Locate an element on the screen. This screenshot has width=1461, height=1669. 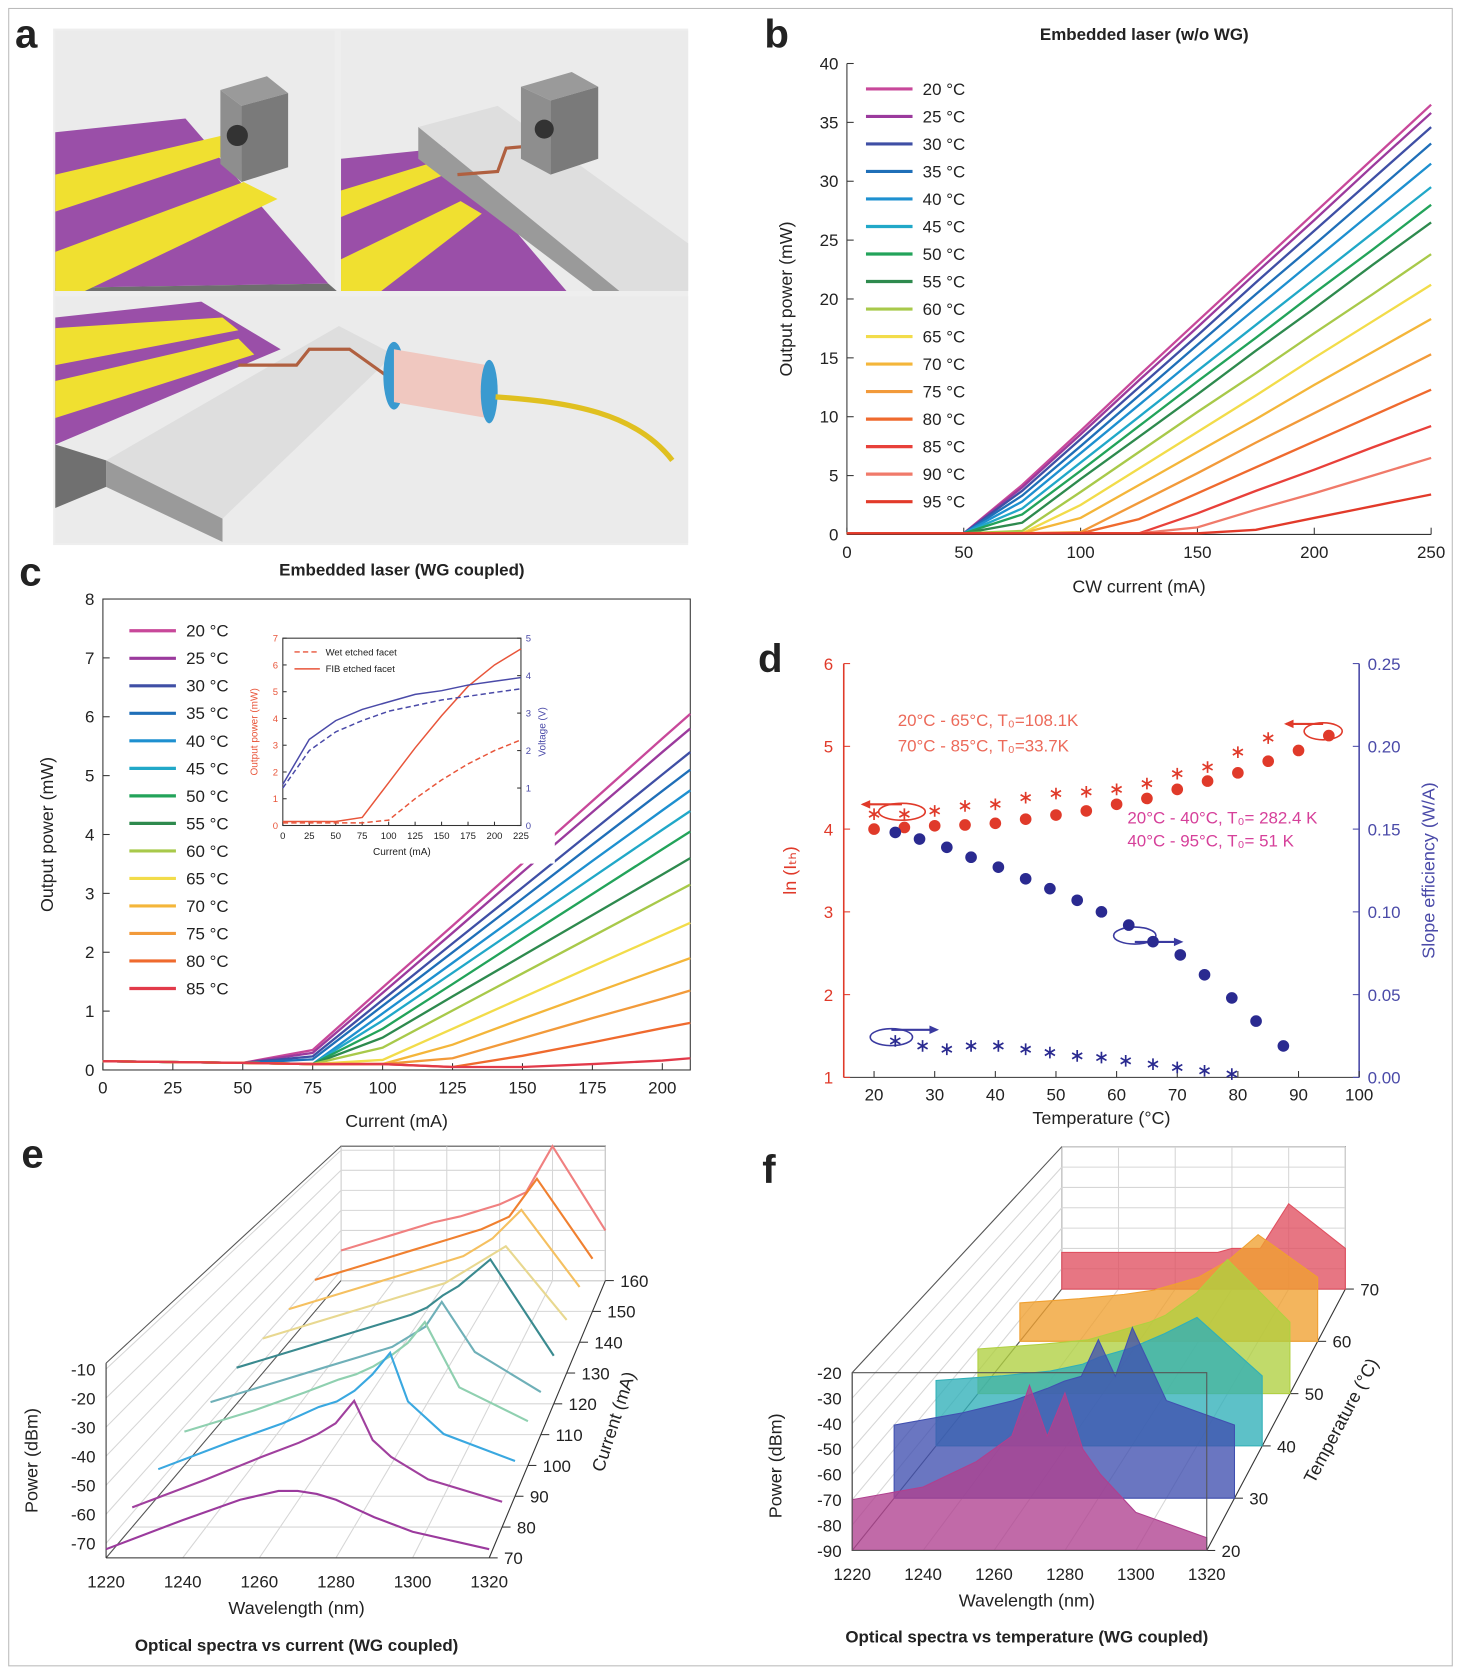
panel-label: f is located at coordinates (769, 1169).